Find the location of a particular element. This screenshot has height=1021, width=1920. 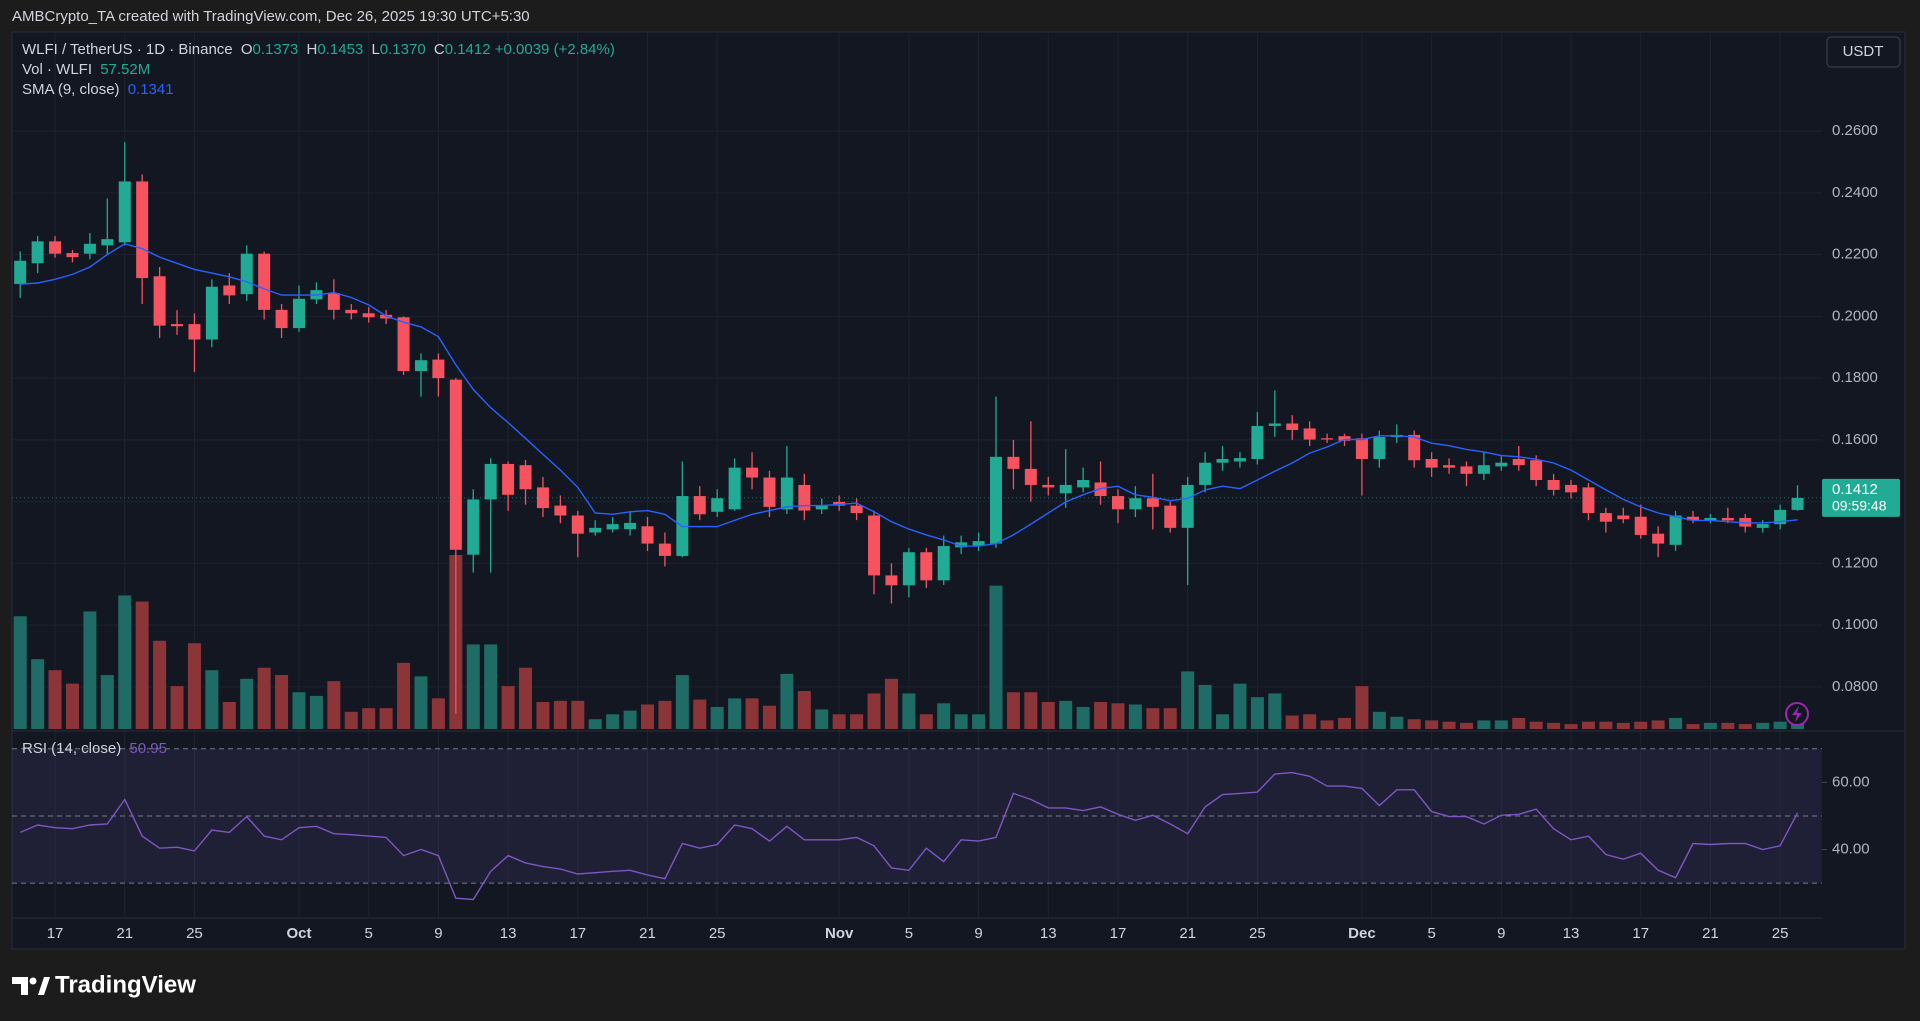

rsi-tick-label: 40.00 is located at coordinates (1851, 848).